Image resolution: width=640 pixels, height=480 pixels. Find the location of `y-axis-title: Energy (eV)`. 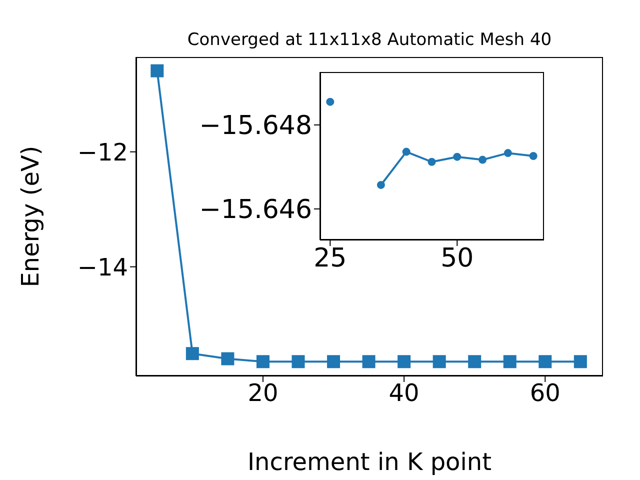

y-axis-title: Energy (eV) is located at coordinates (30, 217).